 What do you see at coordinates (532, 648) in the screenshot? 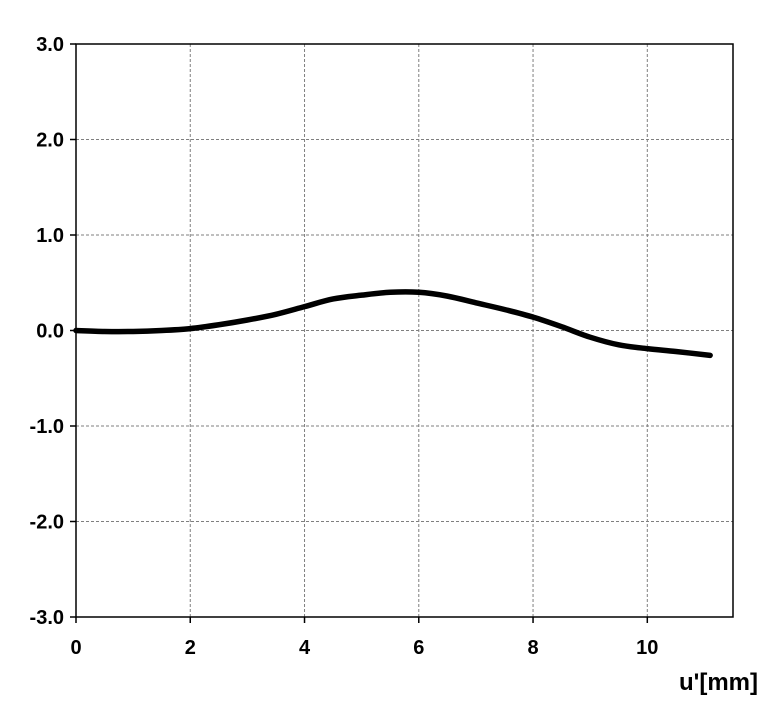
I see `x-tick-label: 8` at bounding box center [532, 648].